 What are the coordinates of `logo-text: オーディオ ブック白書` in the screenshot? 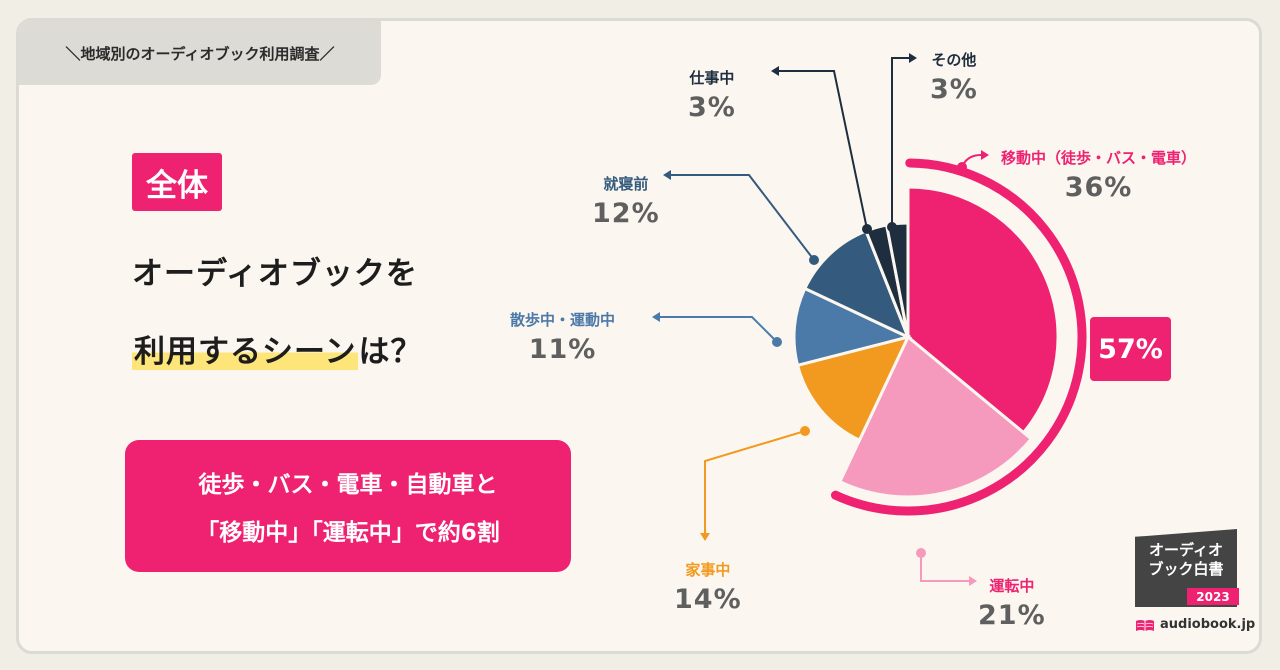 It's located at (1186, 560).